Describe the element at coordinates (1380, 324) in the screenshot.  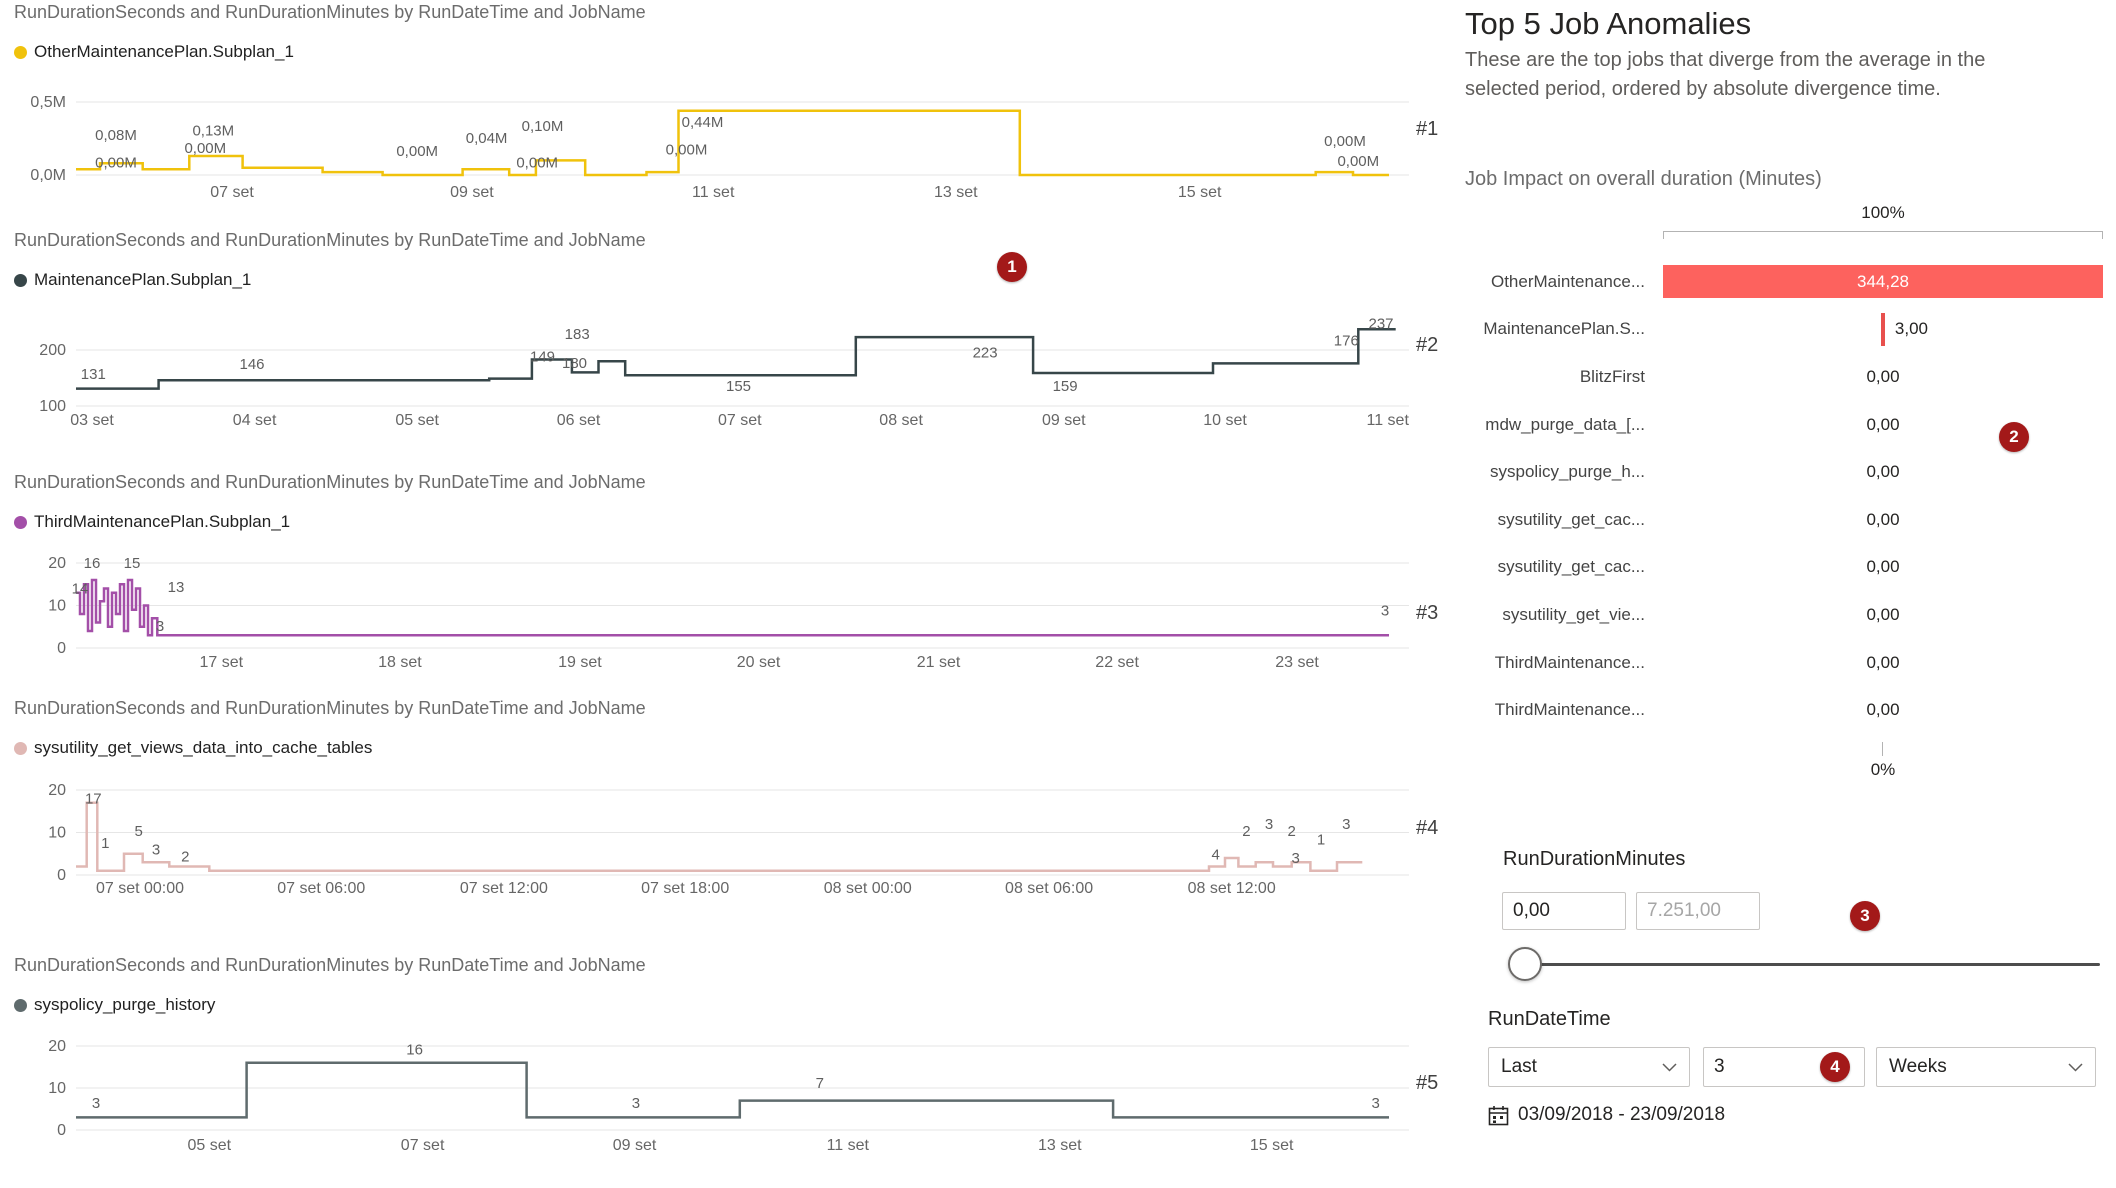
I see `svg-text: 237` at that location.